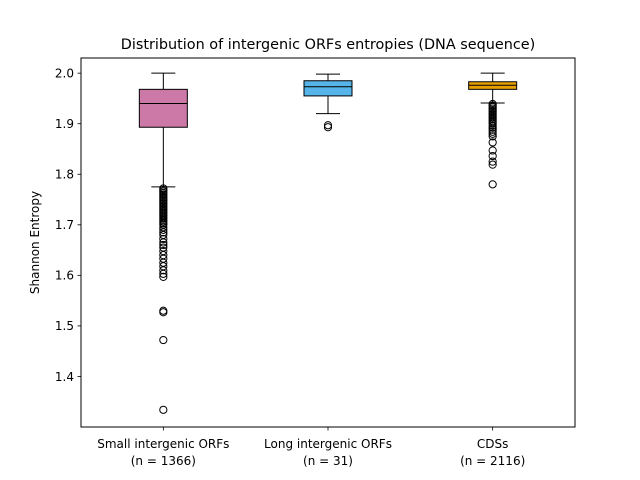 Image resolution: width=640 pixels, height=480 pixels. I want to click on y-tick-label: 1.5, so click(64, 326).